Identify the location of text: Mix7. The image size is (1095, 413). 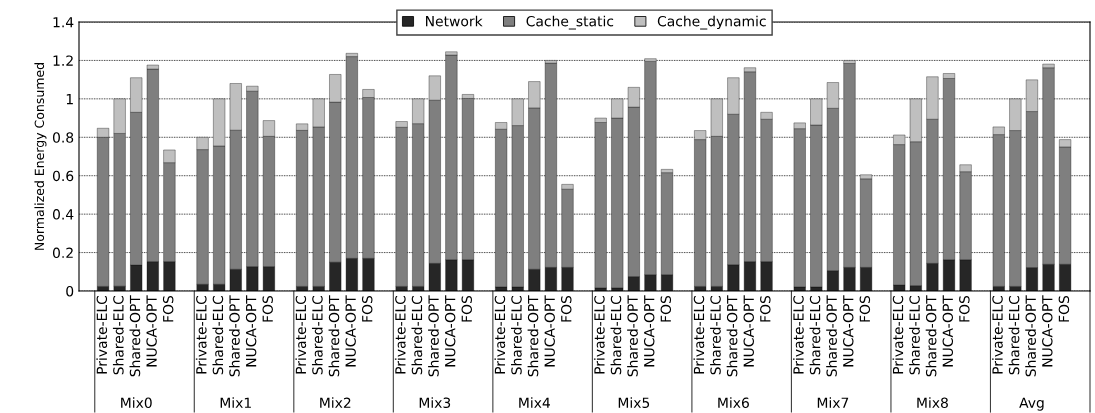
(833, 402).